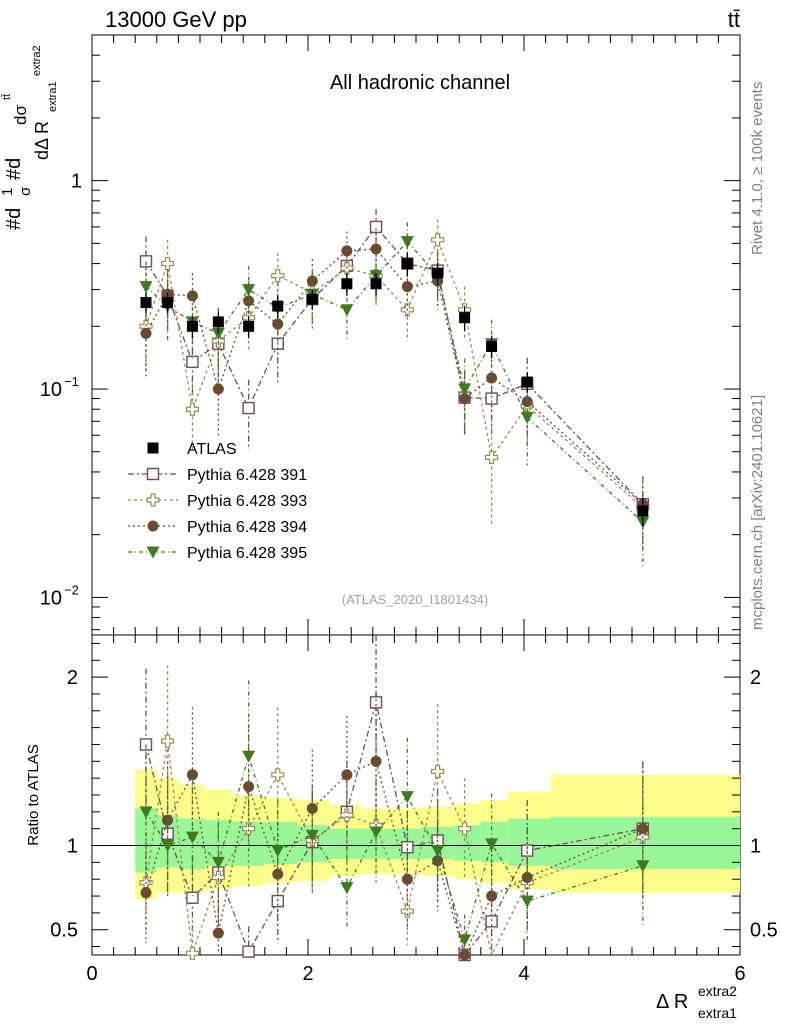 This screenshot has width=786, height=1024. Describe the element at coordinates (176, 19) in the screenshot. I see `energy-label: 13000 GeV pp` at that location.